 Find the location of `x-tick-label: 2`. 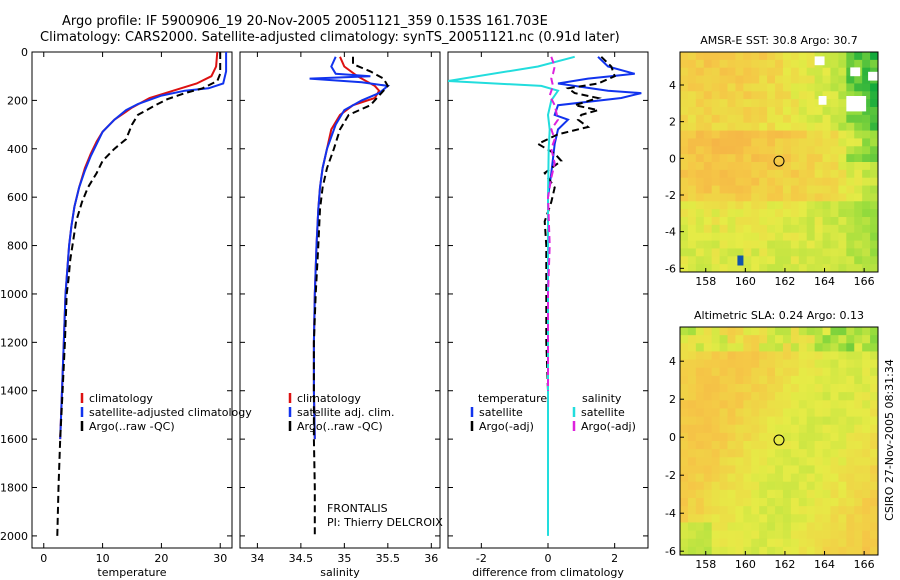

x-tick-label: 2 is located at coordinates (614, 558).